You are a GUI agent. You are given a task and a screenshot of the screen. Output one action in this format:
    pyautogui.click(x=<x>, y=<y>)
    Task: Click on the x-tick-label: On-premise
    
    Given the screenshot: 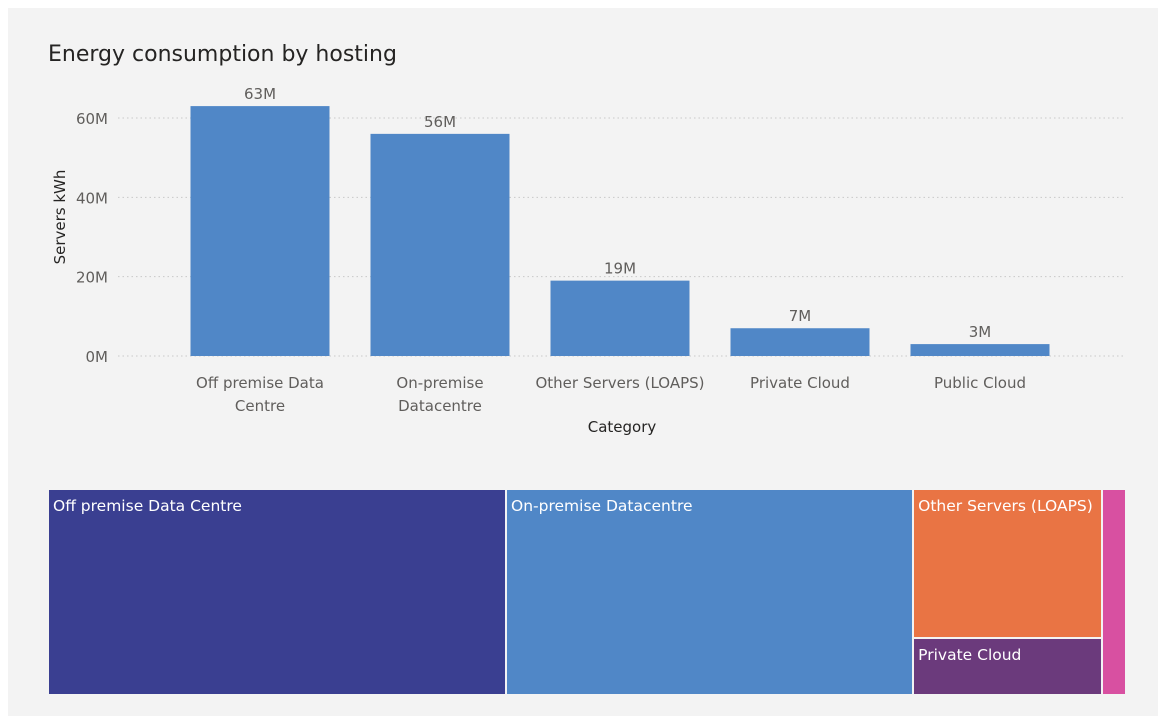 What is the action you would take?
    pyautogui.click(x=439, y=383)
    